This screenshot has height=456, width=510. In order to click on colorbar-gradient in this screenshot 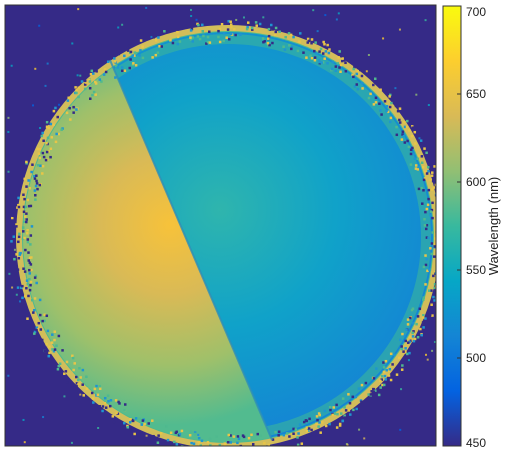, I will do `click(452, 226)`.